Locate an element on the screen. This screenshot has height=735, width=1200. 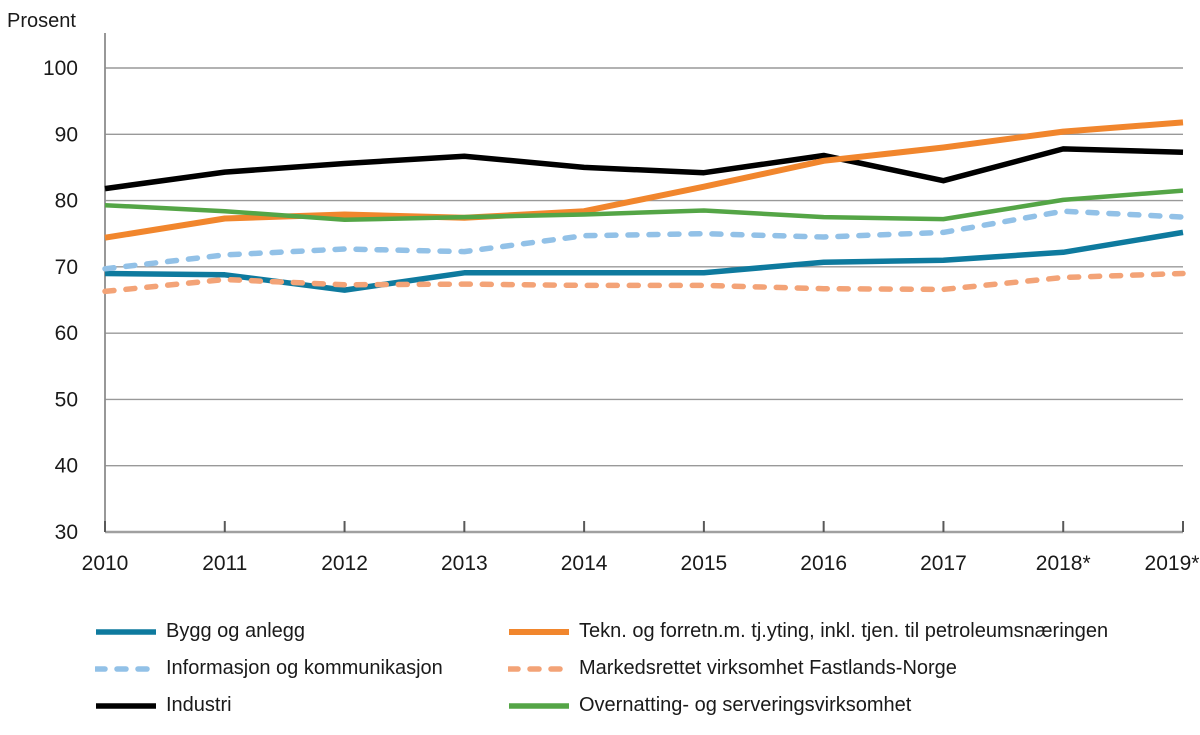
y-tick-label-80: 80 is located at coordinates (66, 201).